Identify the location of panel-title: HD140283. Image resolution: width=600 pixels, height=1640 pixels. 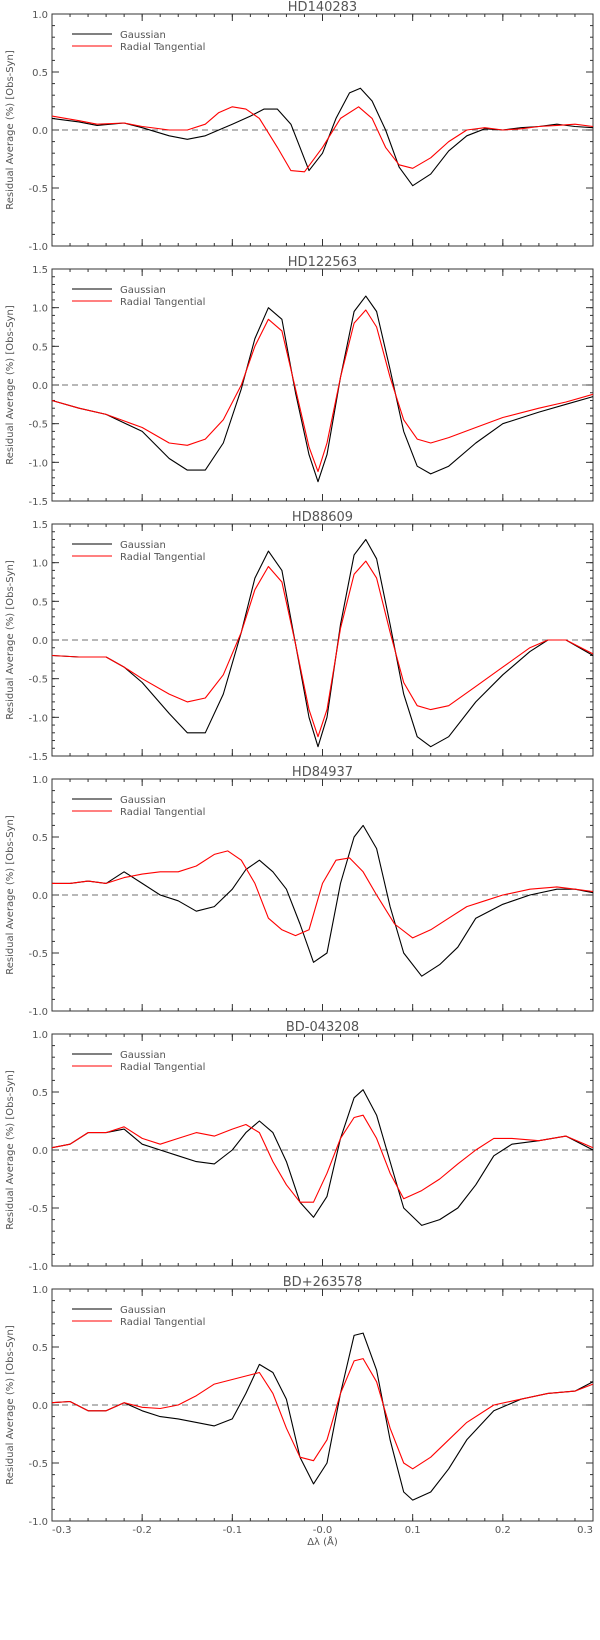
(322, 7).